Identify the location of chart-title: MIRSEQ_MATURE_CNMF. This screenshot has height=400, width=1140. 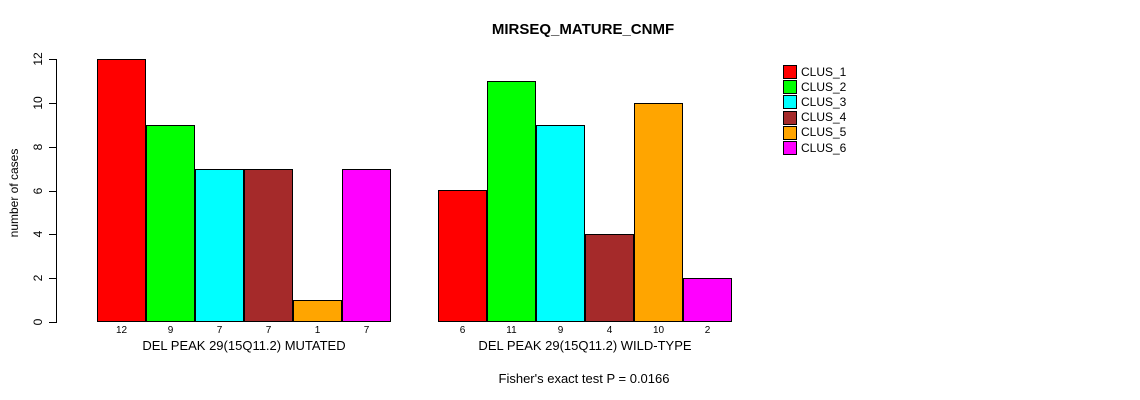
(583, 29).